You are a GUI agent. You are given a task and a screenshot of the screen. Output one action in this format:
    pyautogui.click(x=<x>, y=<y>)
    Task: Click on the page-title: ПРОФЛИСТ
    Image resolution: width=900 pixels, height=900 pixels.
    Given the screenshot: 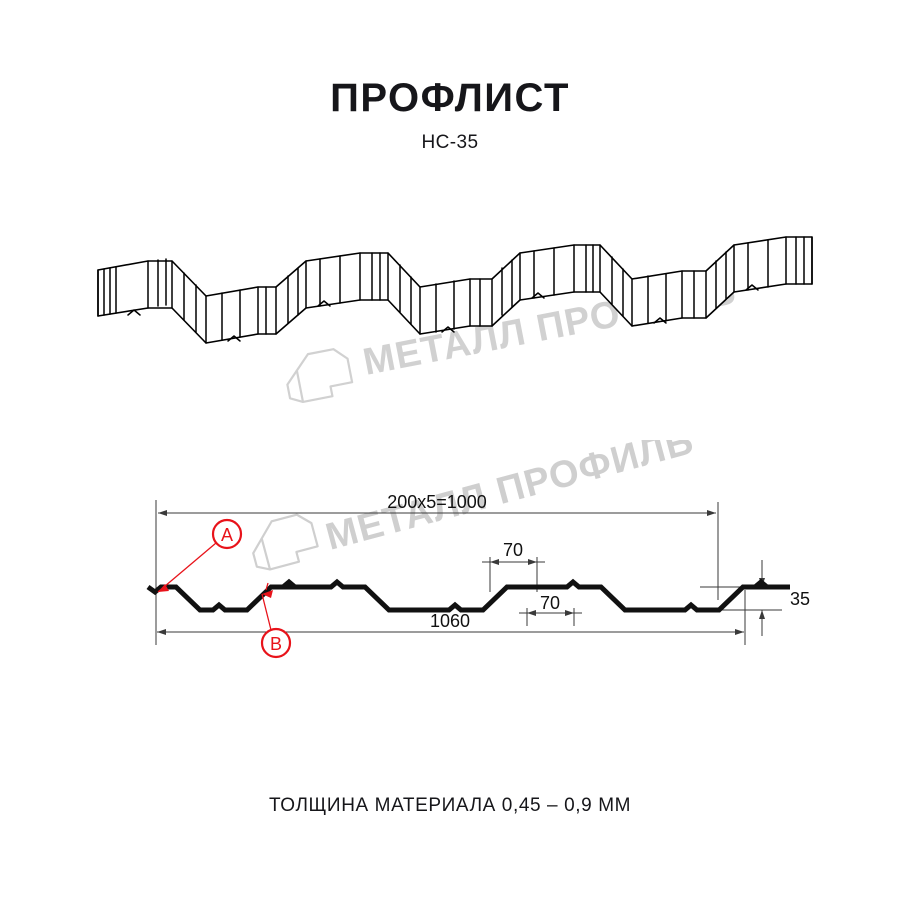 What is the action you would take?
    pyautogui.click(x=450, y=98)
    